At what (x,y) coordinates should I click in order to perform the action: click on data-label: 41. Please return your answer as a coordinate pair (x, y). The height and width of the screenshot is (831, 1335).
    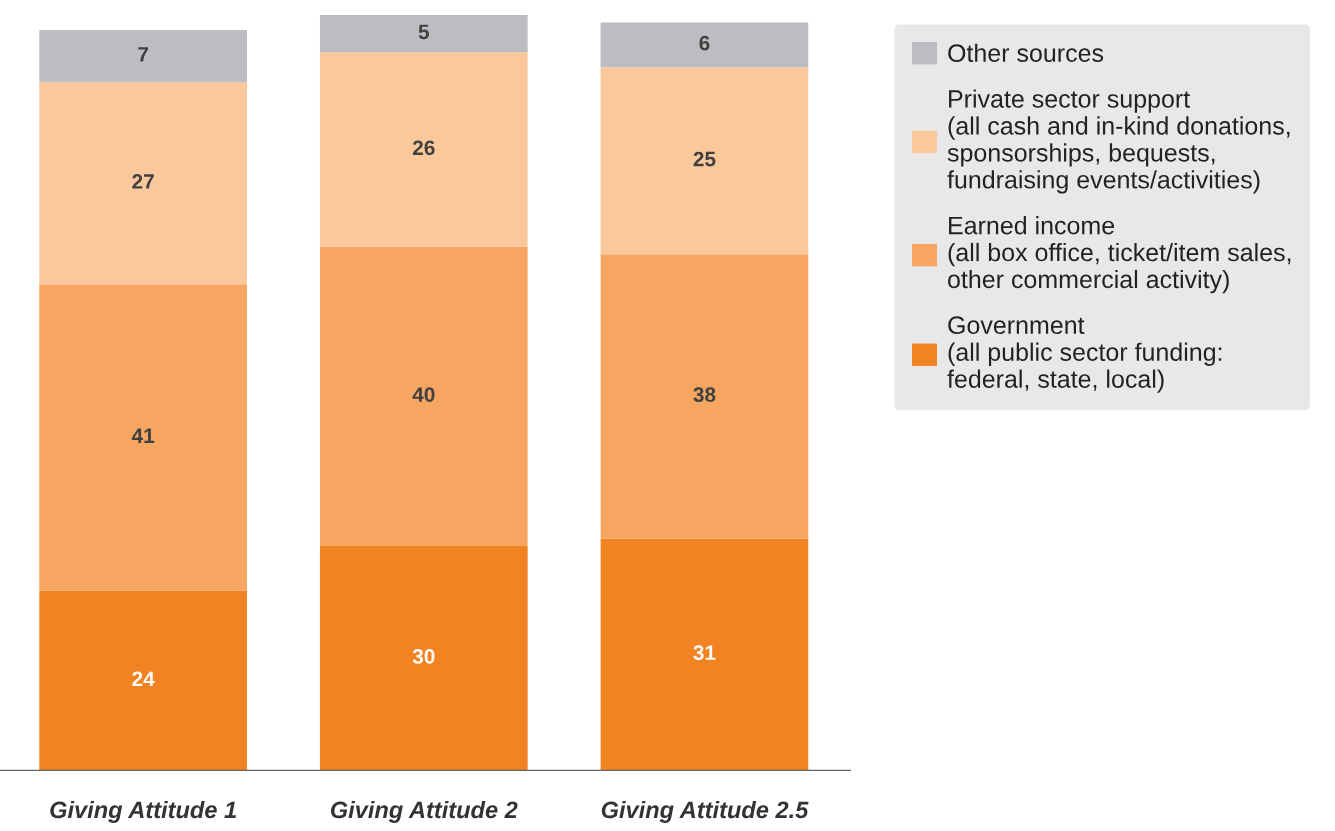
    Looking at the image, I should click on (143, 435).